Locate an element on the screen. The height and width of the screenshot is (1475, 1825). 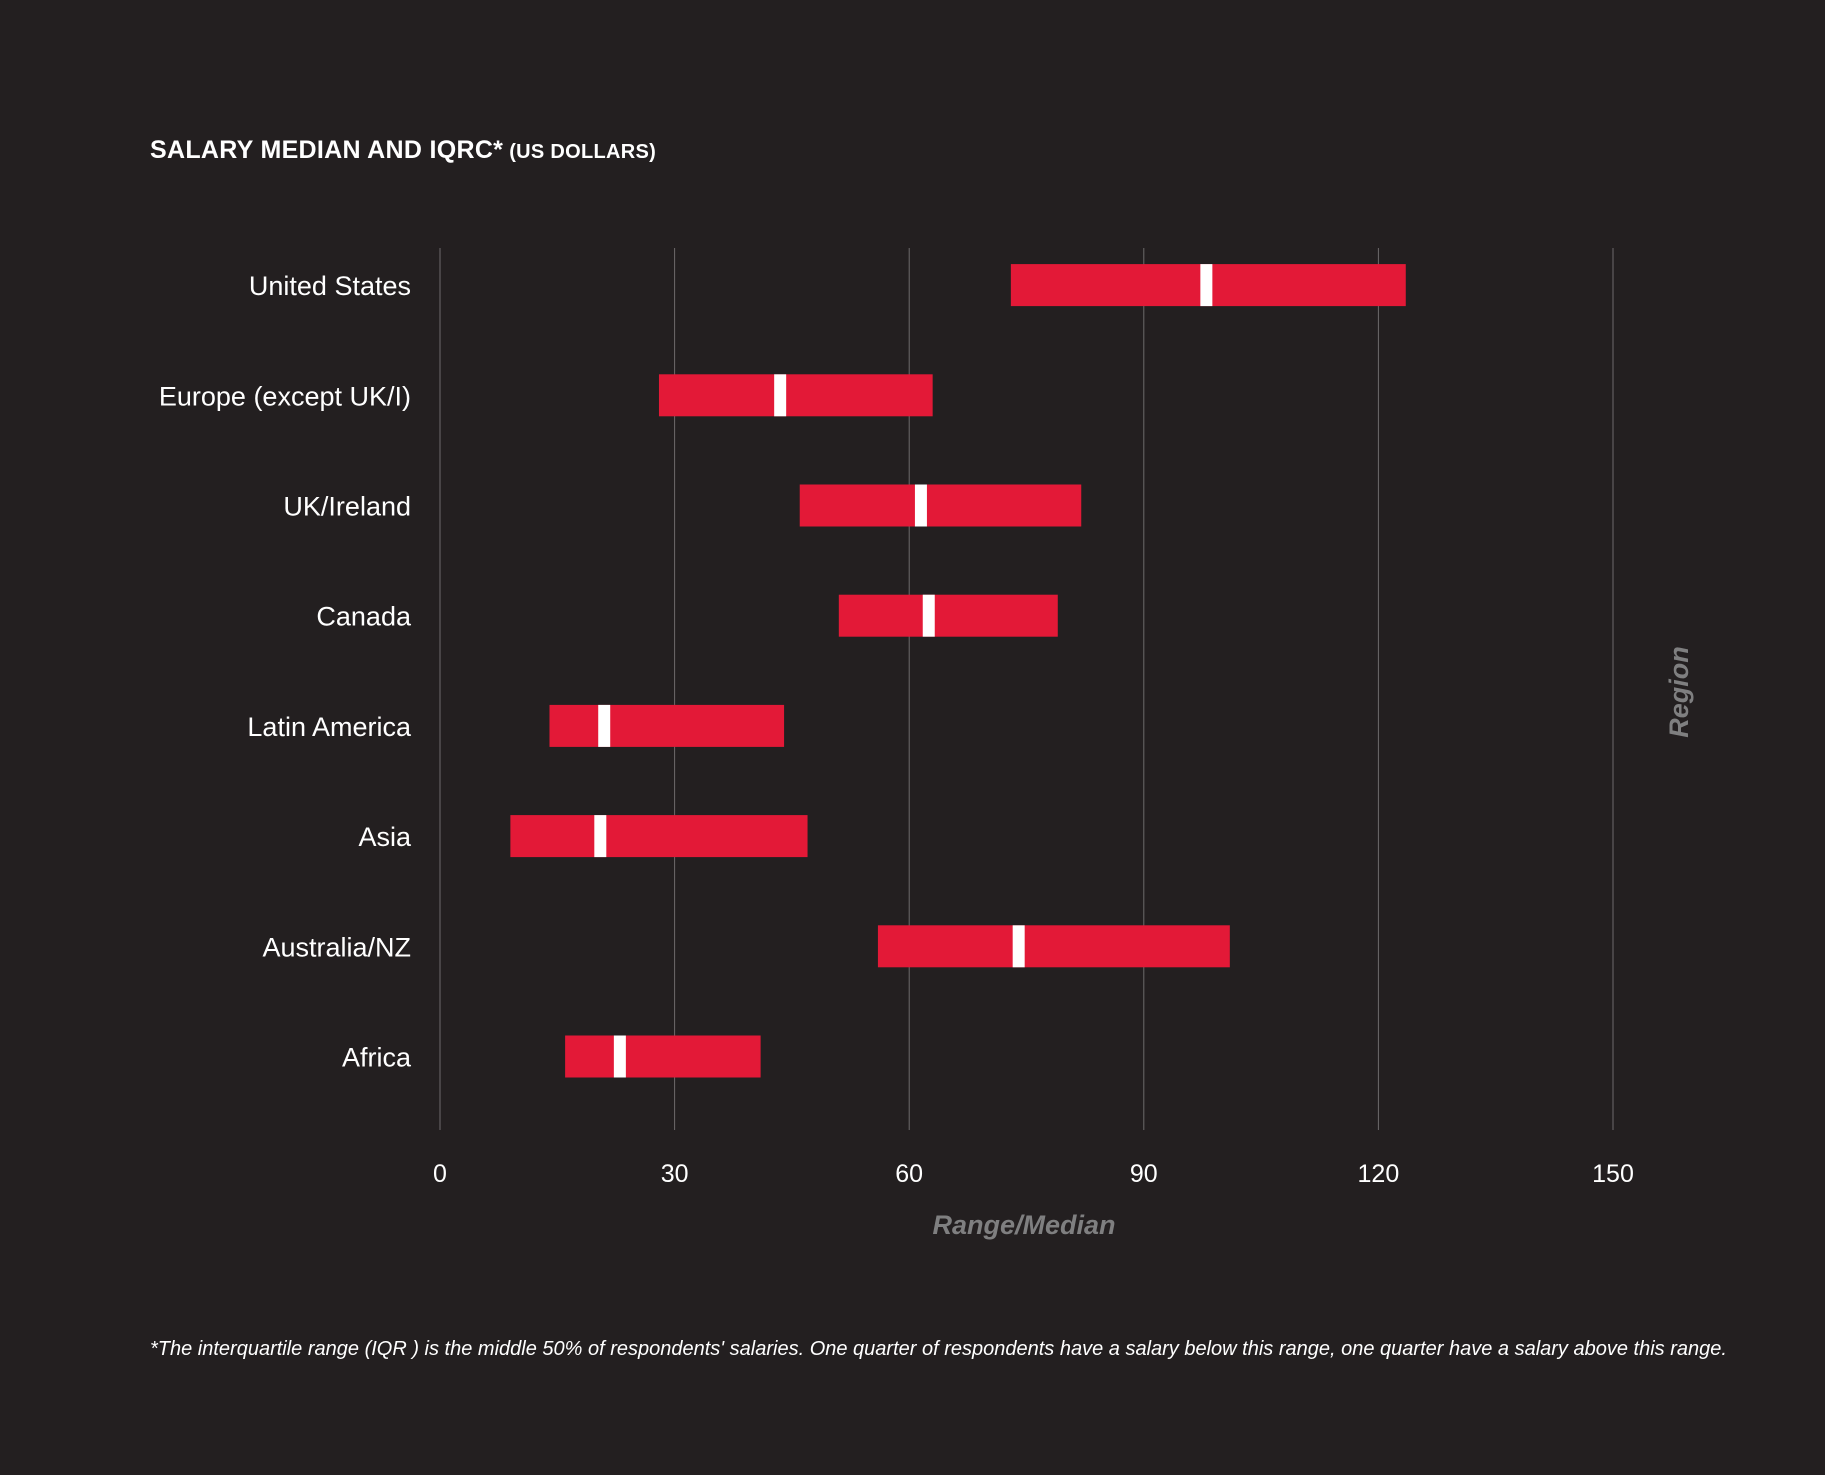
x-tick-labels: 0 30 60 90 120 150 is located at coordinates (1033, 1174).